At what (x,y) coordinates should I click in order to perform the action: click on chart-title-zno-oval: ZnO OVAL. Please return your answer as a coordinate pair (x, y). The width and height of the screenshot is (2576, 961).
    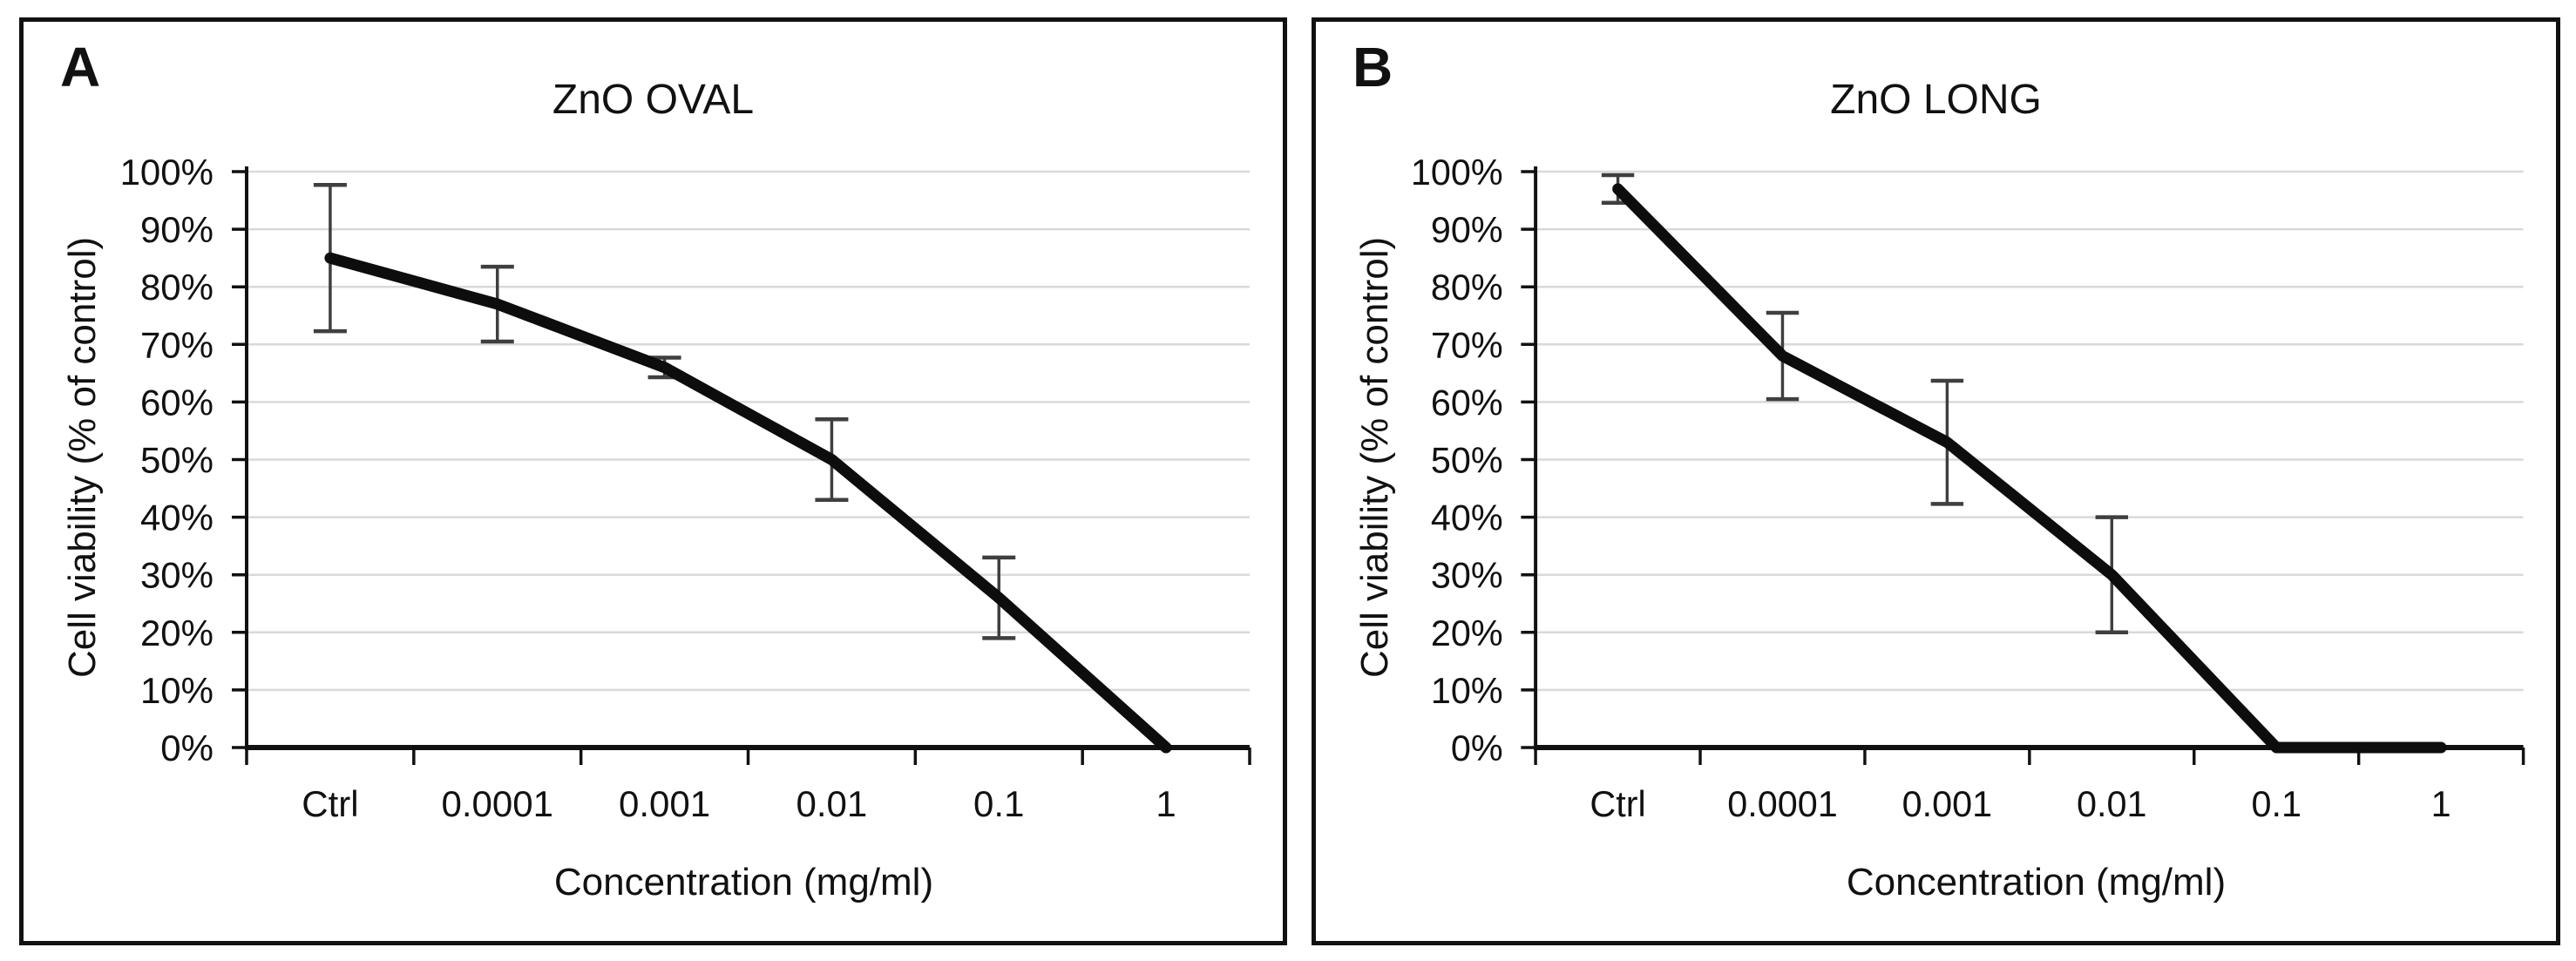
    Looking at the image, I should click on (654, 100).